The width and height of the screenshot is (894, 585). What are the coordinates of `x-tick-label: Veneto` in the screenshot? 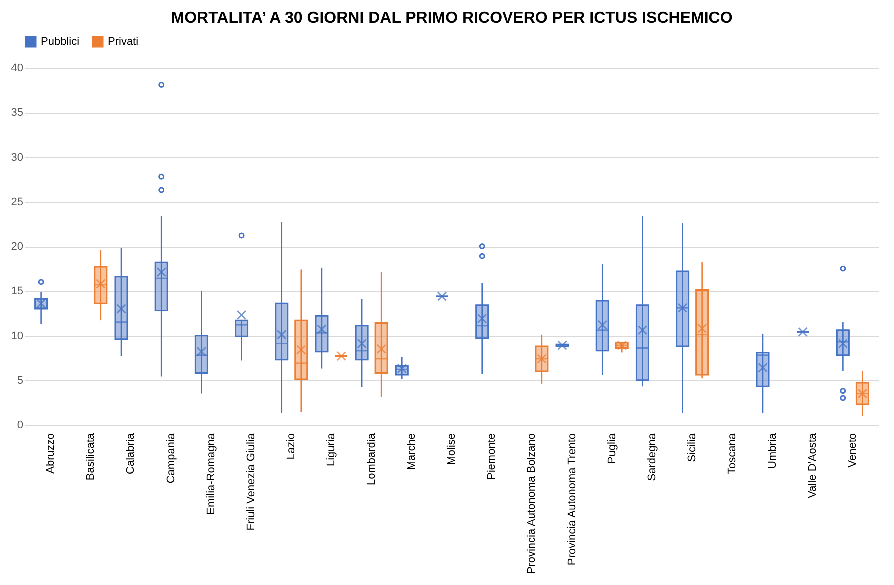 It's located at (852, 451).